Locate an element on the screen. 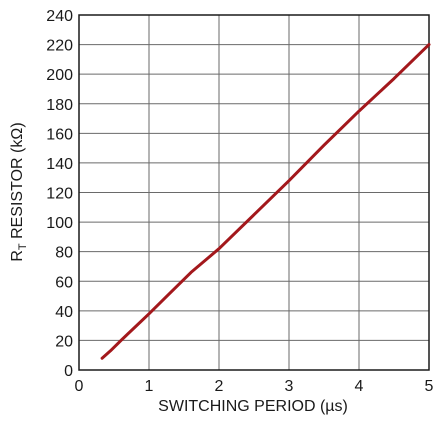 The image size is (443, 423). y-tick-label: 180 is located at coordinates (59, 105).